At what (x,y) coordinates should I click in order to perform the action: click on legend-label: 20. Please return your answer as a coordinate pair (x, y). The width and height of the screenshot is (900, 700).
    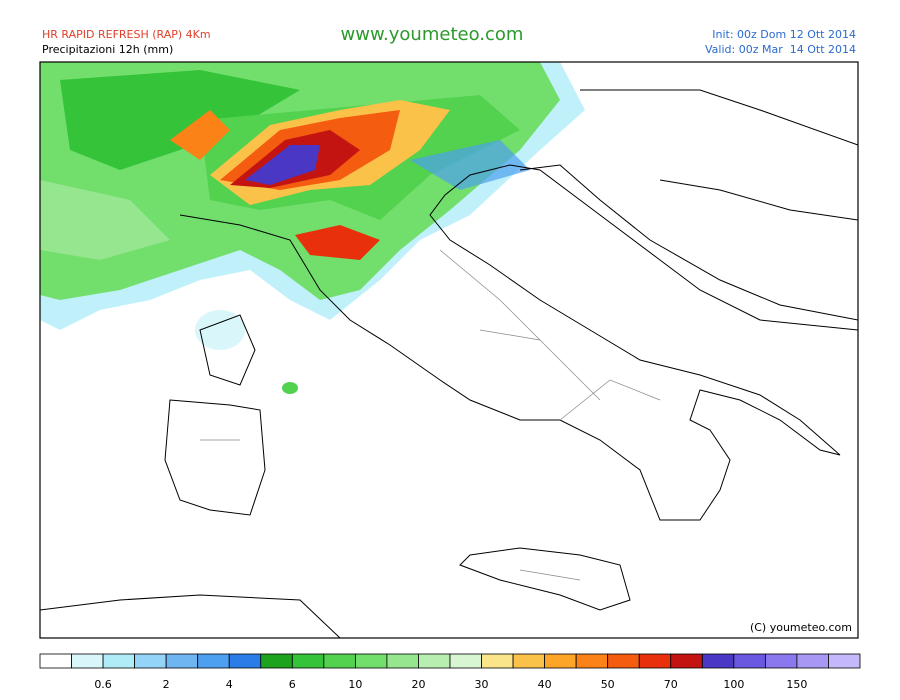
    Looking at the image, I should click on (418, 684).